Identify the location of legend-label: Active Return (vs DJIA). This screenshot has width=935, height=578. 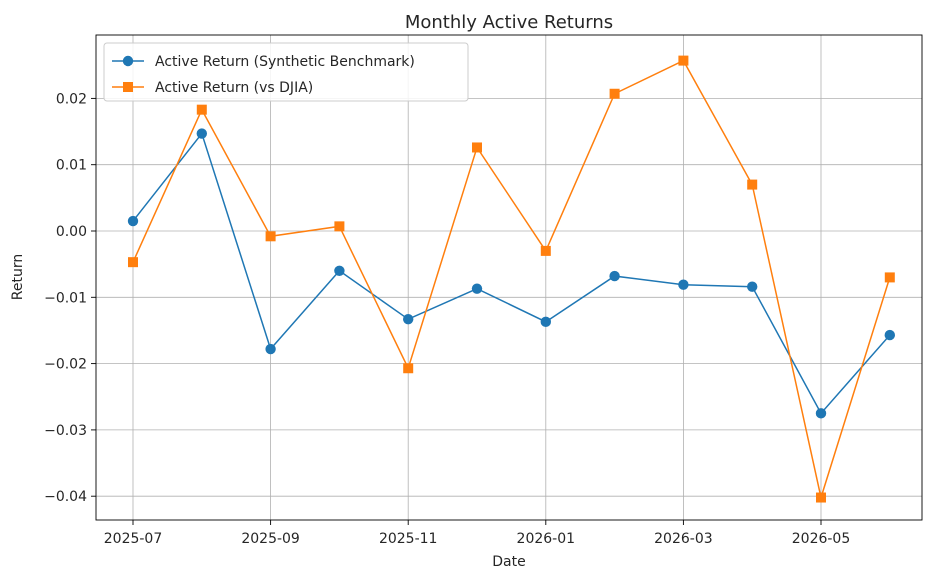
(234, 88).